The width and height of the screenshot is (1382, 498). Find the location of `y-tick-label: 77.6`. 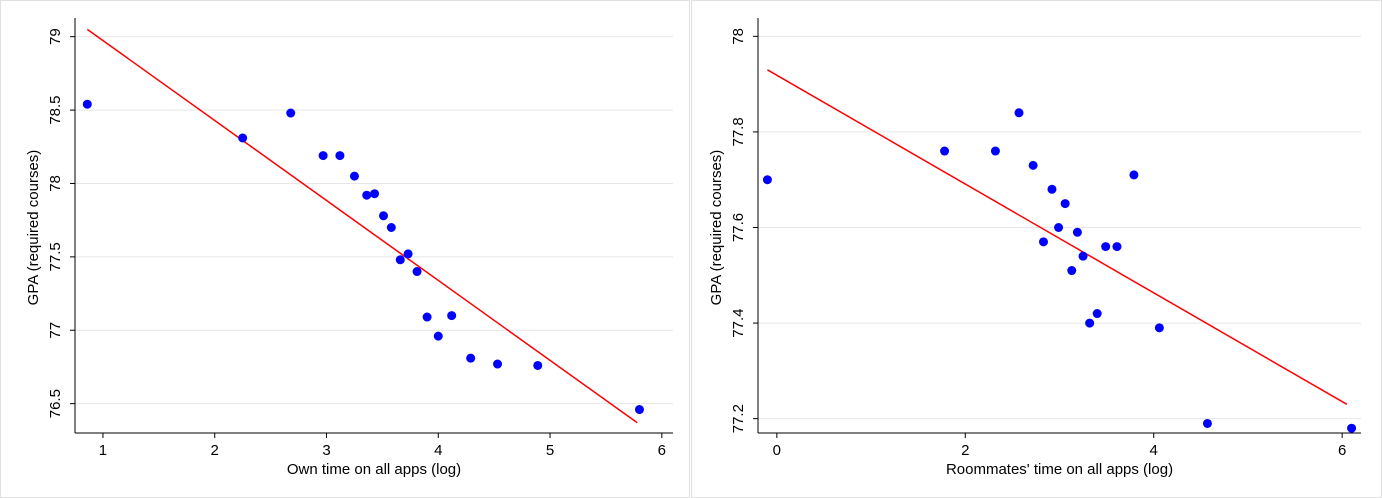

y-tick-label: 77.6 is located at coordinates (738, 227).